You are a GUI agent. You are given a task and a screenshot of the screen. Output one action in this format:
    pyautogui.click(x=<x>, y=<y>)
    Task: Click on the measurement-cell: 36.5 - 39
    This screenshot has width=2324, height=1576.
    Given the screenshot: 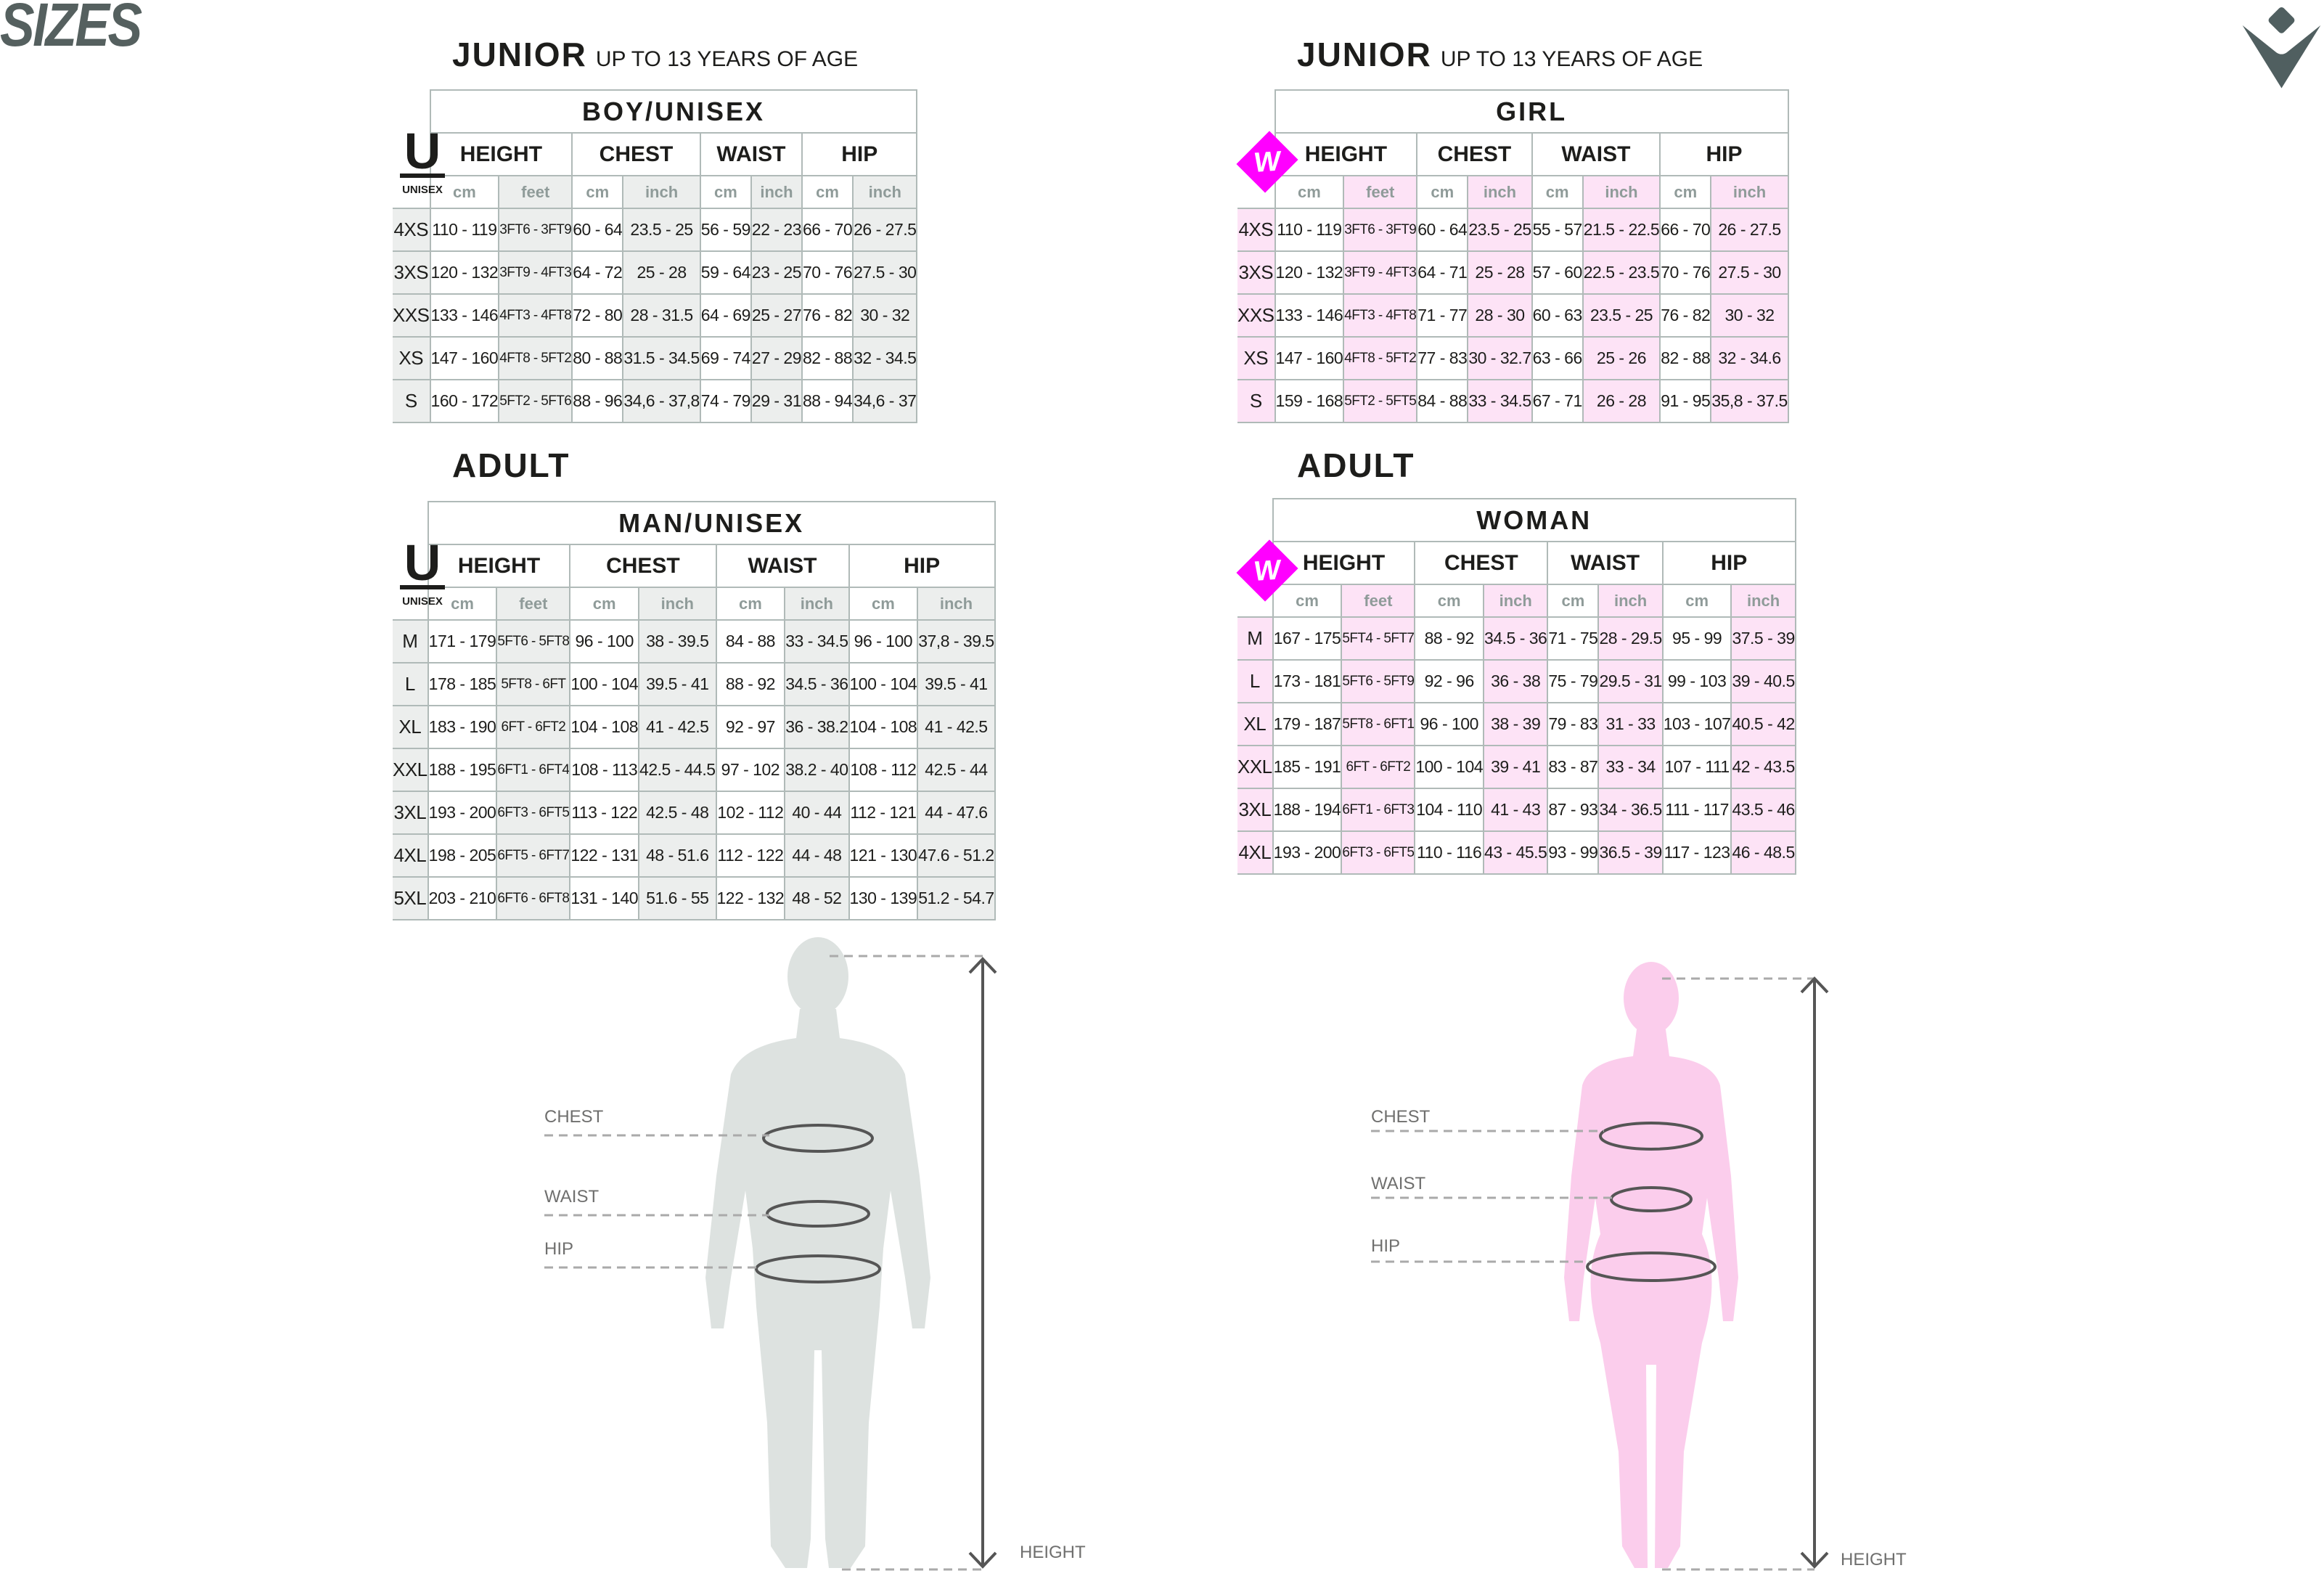 What is the action you would take?
    pyautogui.click(x=1630, y=852)
    